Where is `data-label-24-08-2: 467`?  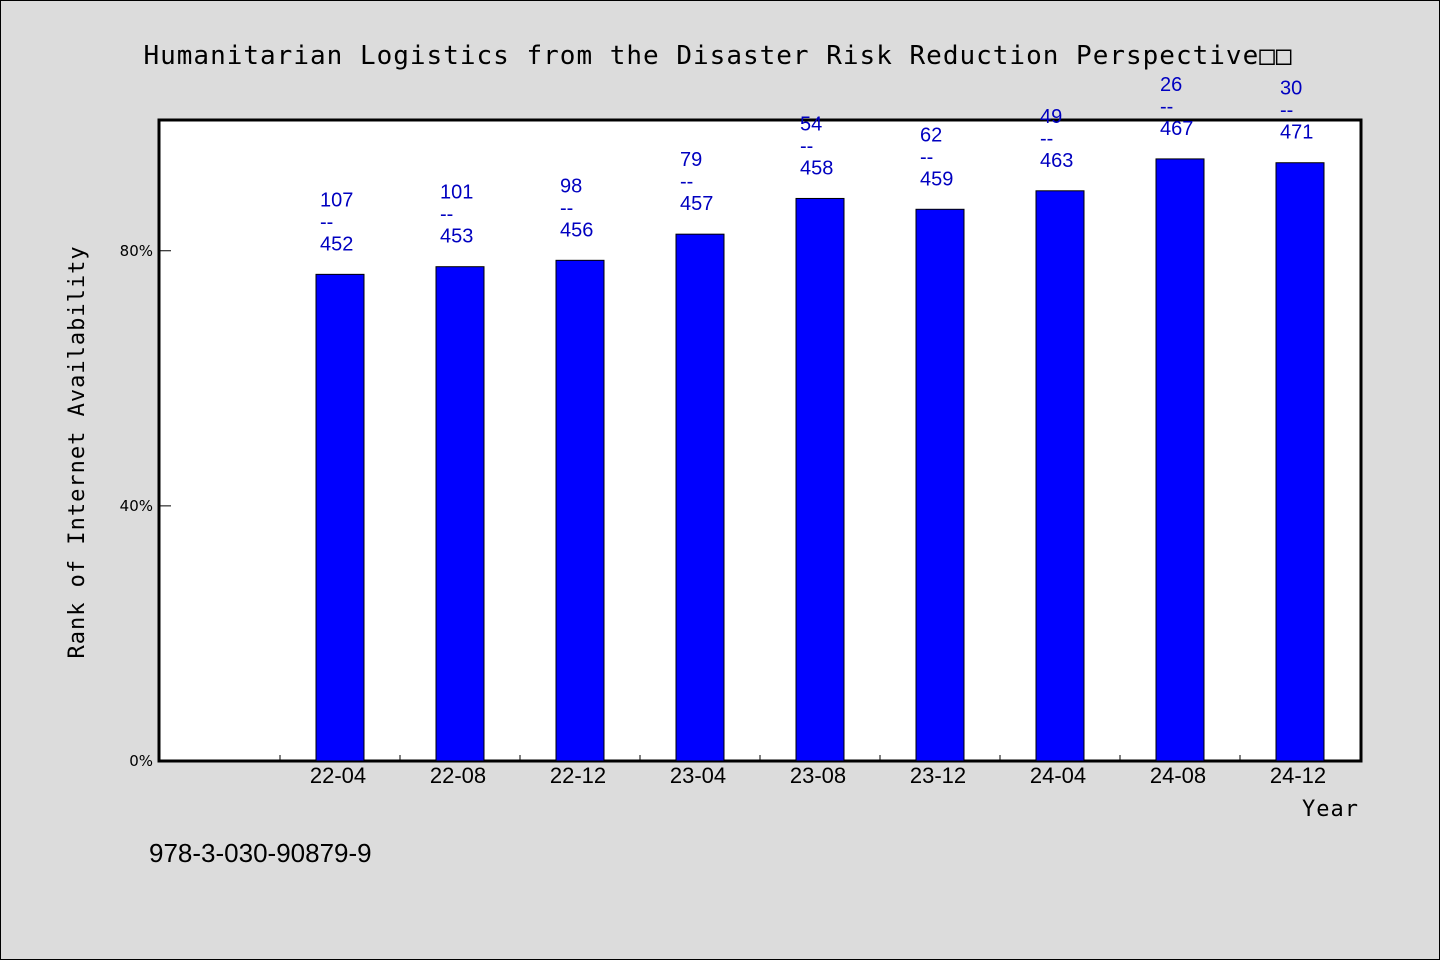
data-label-24-08-2: 467 is located at coordinates (1176, 129).